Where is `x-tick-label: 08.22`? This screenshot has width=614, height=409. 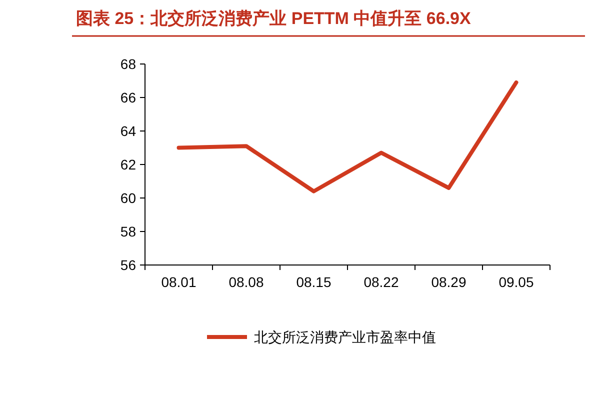
x-tick-label: 08.22 is located at coordinates (381, 282).